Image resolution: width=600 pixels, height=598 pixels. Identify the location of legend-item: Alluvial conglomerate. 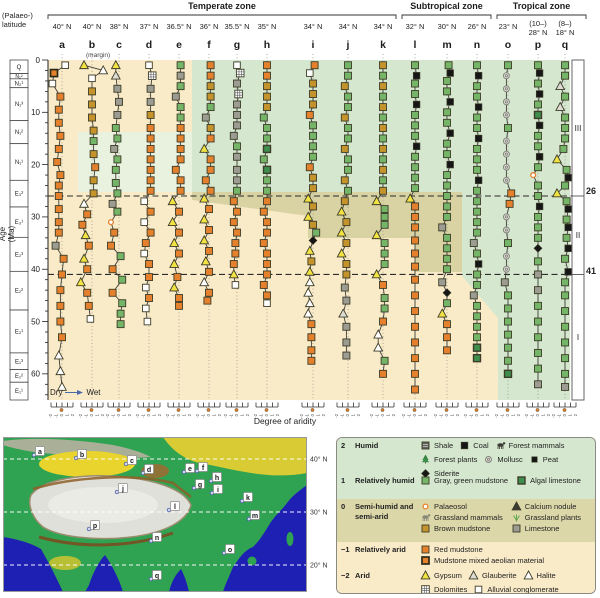
(515, 588).